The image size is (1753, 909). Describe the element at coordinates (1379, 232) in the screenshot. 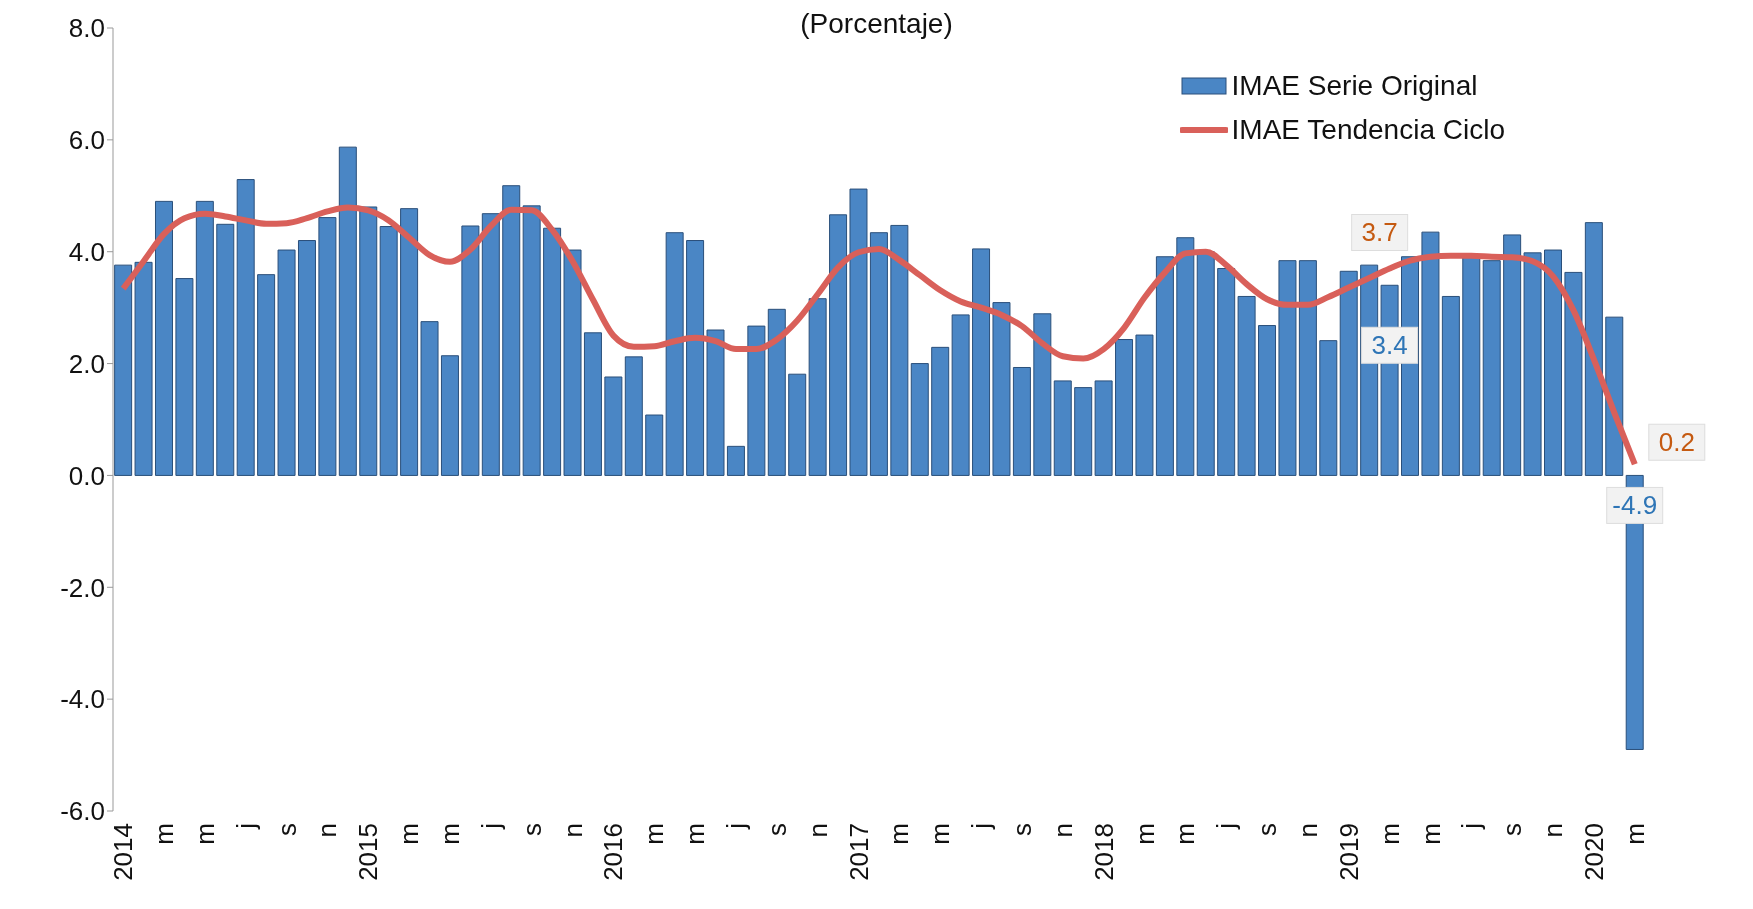

I see `data-label: 3.7` at that location.